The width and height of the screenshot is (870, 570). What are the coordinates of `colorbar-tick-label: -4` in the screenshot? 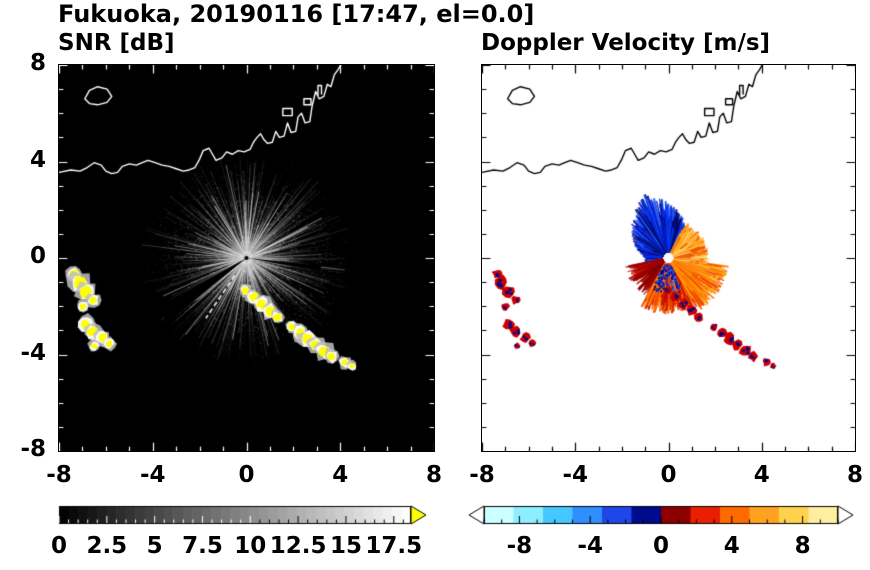 It's located at (590, 546).